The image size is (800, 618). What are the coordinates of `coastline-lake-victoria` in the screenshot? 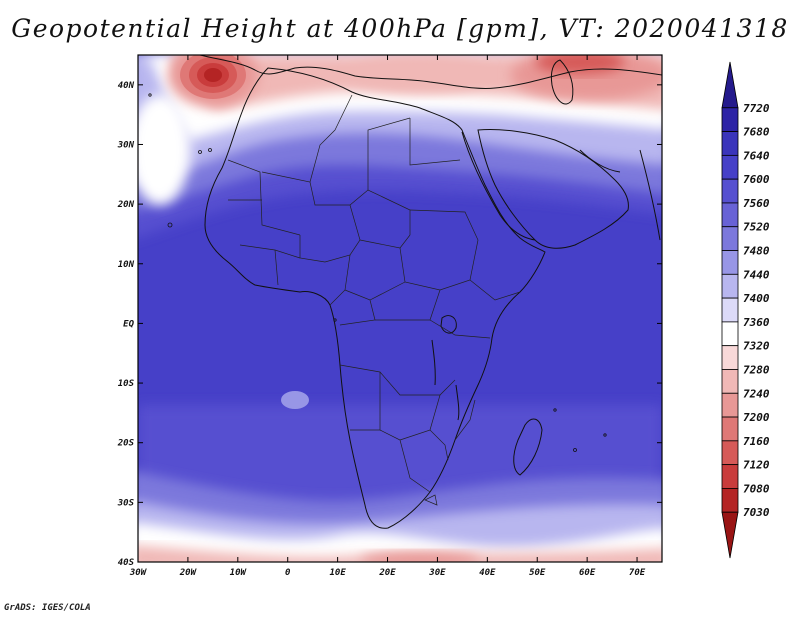 It's located at (448, 324).